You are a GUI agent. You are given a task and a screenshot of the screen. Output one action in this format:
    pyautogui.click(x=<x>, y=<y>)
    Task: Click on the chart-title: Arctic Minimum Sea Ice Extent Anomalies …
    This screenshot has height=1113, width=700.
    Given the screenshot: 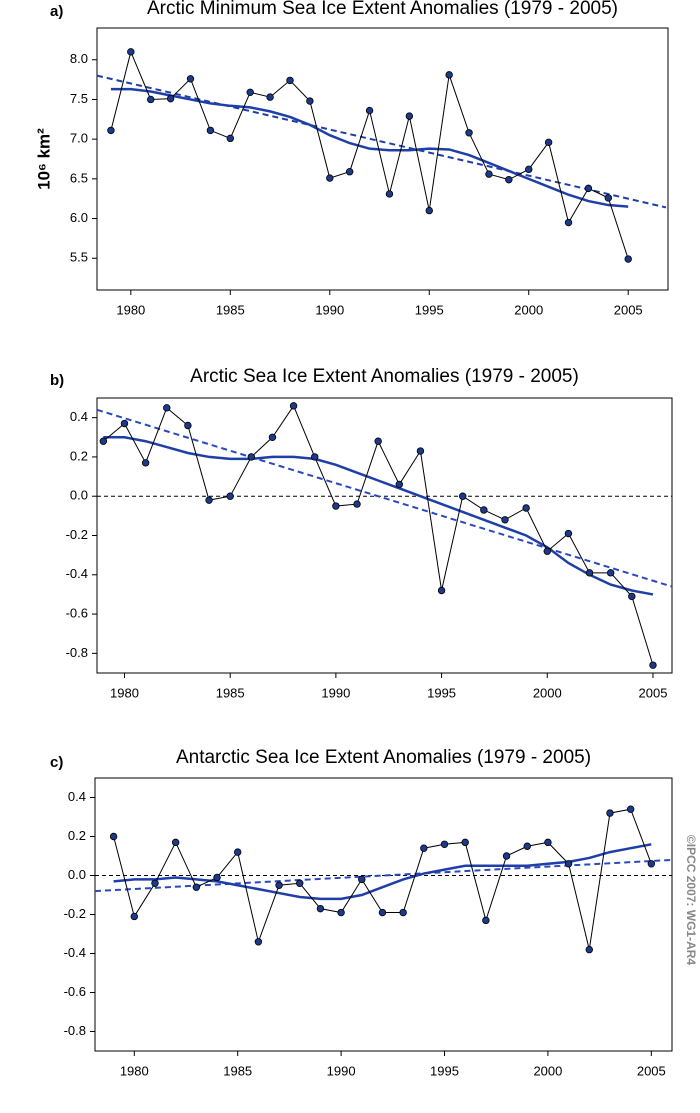 What is the action you would take?
    pyautogui.click(x=382, y=9)
    